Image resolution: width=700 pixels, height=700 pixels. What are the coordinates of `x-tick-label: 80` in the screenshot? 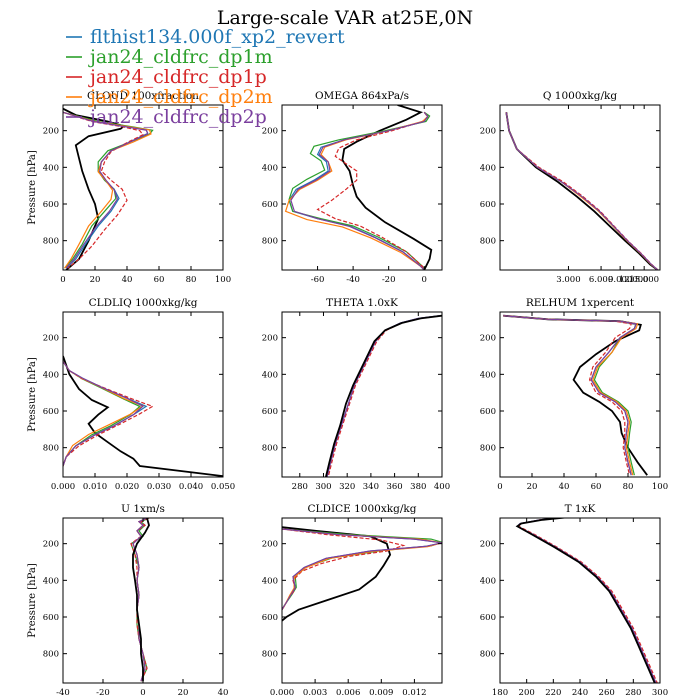 It's located at (191, 280).